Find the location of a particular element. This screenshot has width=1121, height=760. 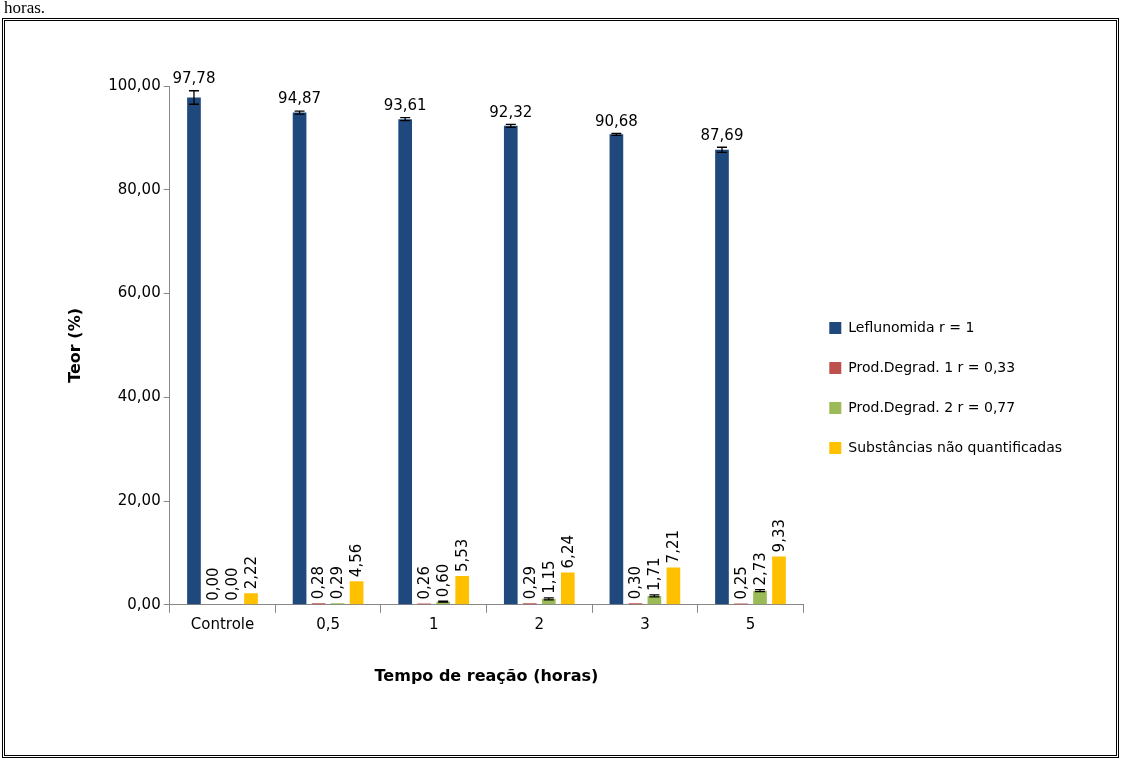

data-label: 6,24 is located at coordinates (567, 552).